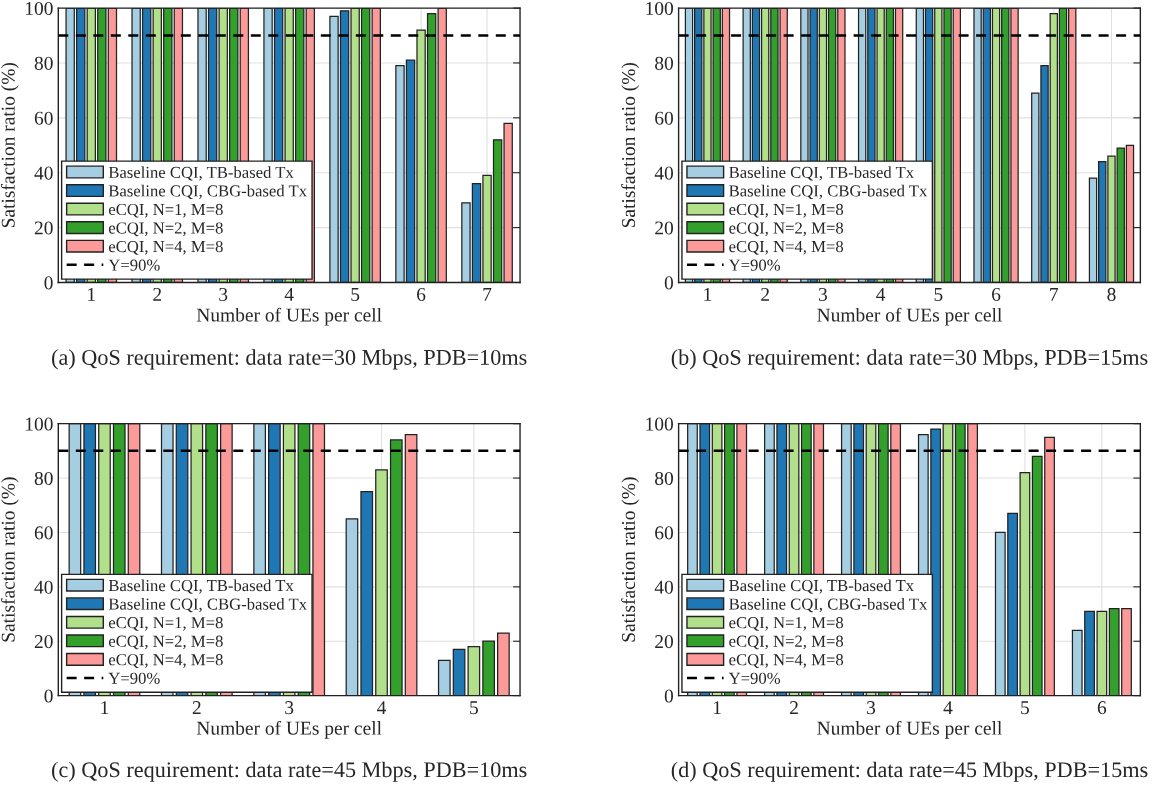 This screenshot has width=1166, height=807. What do you see at coordinates (1111, 294) in the screenshot?
I see `x-tick-label: 8` at bounding box center [1111, 294].